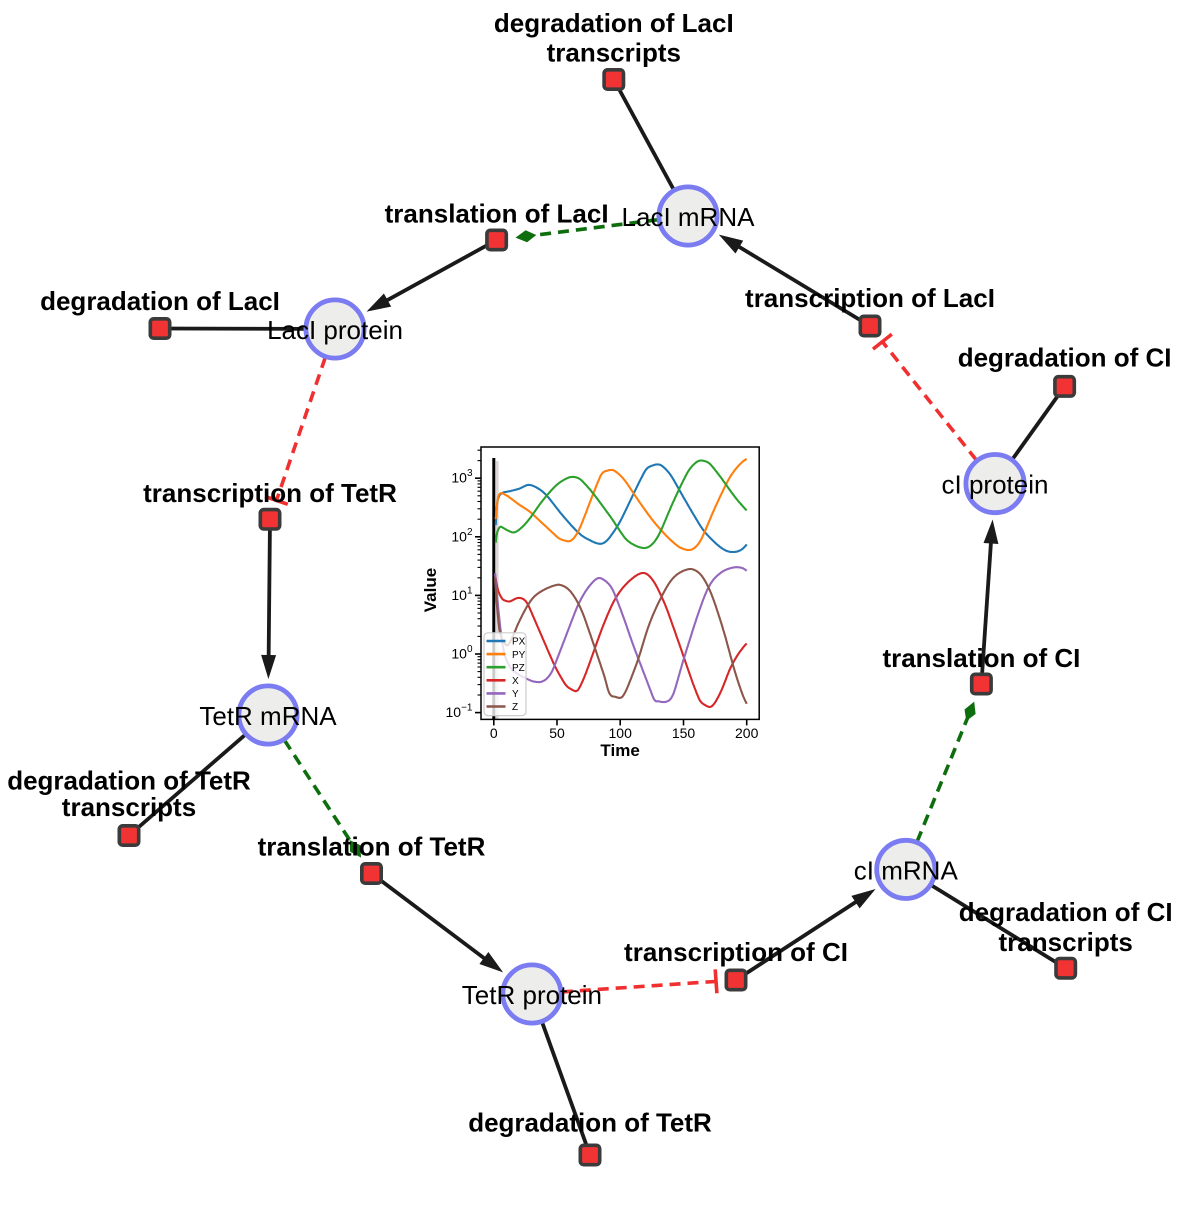  Describe the element at coordinates (497, 213) in the screenshot. I see `svg-text: translation of LacI` at that location.